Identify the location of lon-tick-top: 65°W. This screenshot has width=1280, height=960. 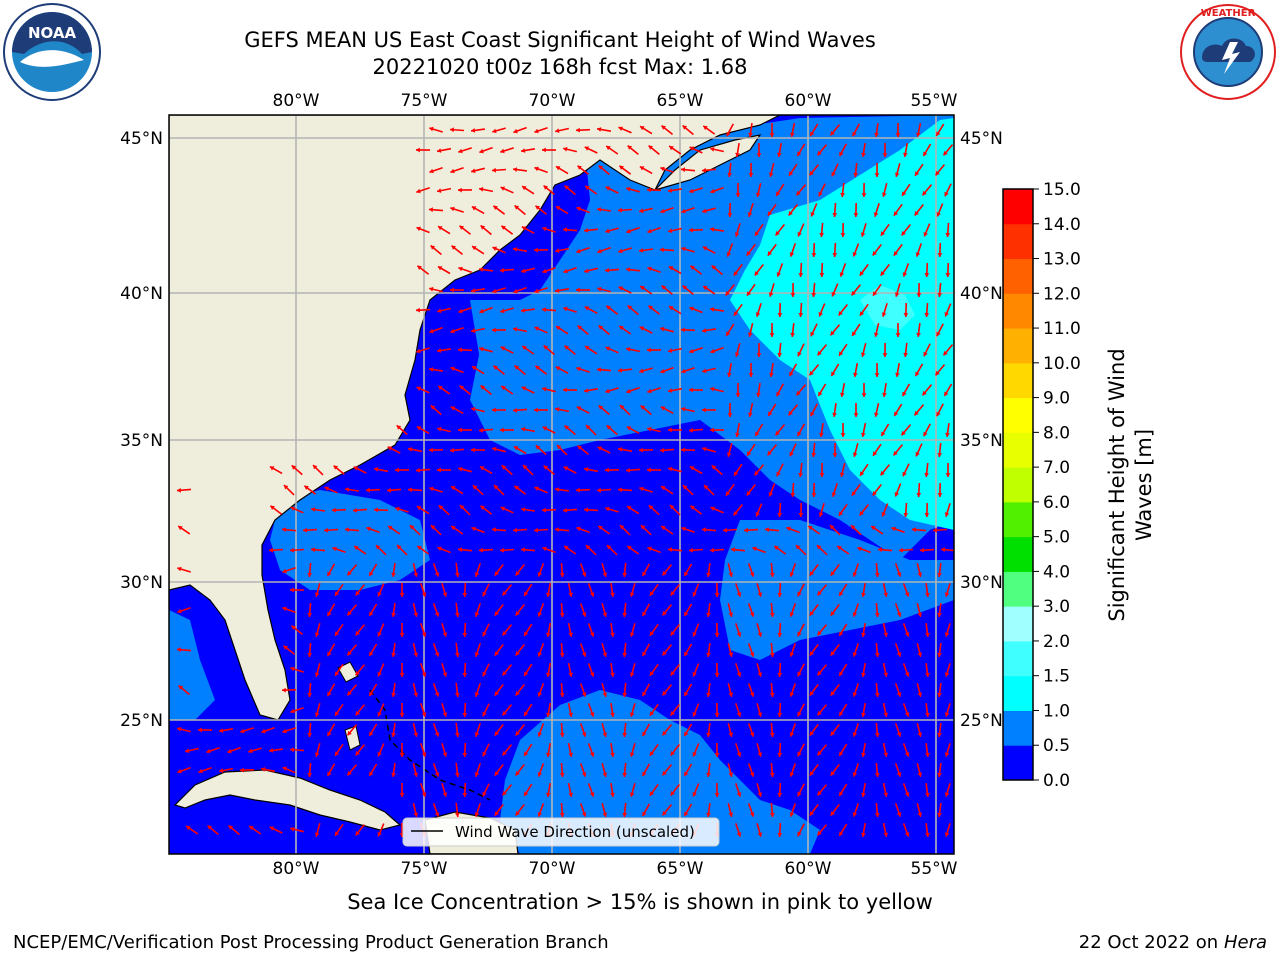
(680, 101).